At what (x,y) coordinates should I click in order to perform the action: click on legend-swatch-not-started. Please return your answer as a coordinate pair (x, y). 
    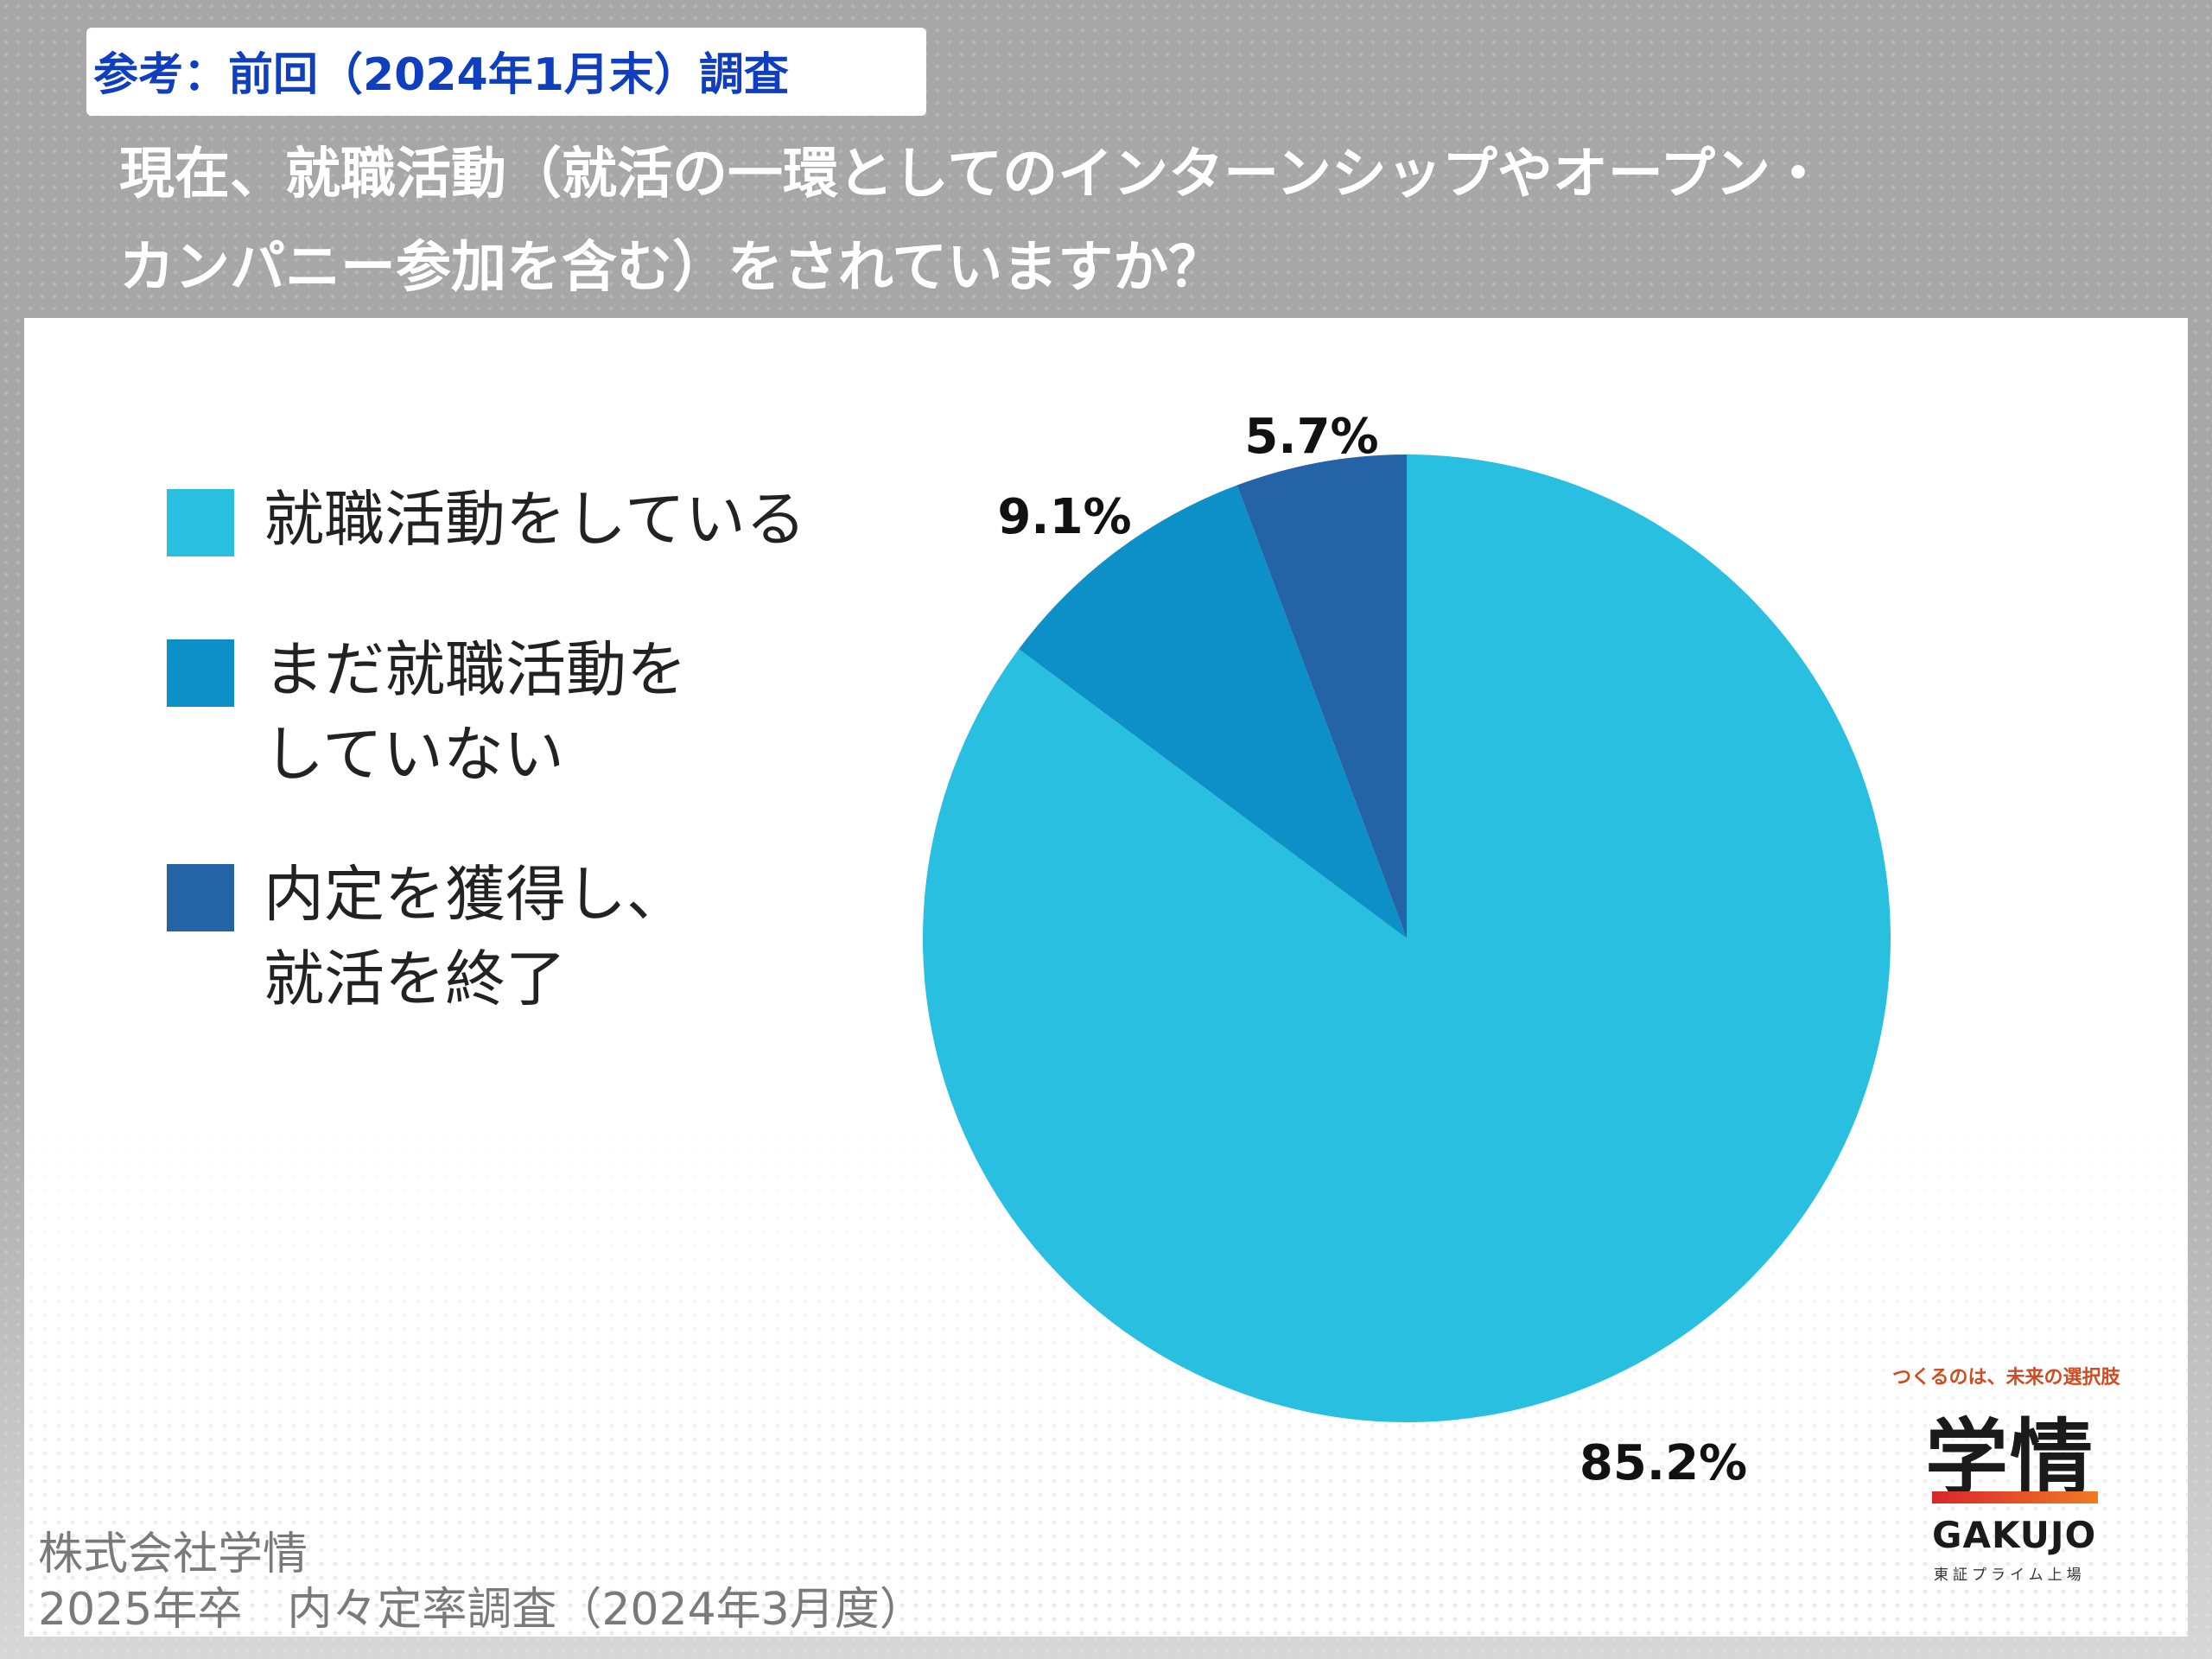
    Looking at the image, I should click on (200, 673).